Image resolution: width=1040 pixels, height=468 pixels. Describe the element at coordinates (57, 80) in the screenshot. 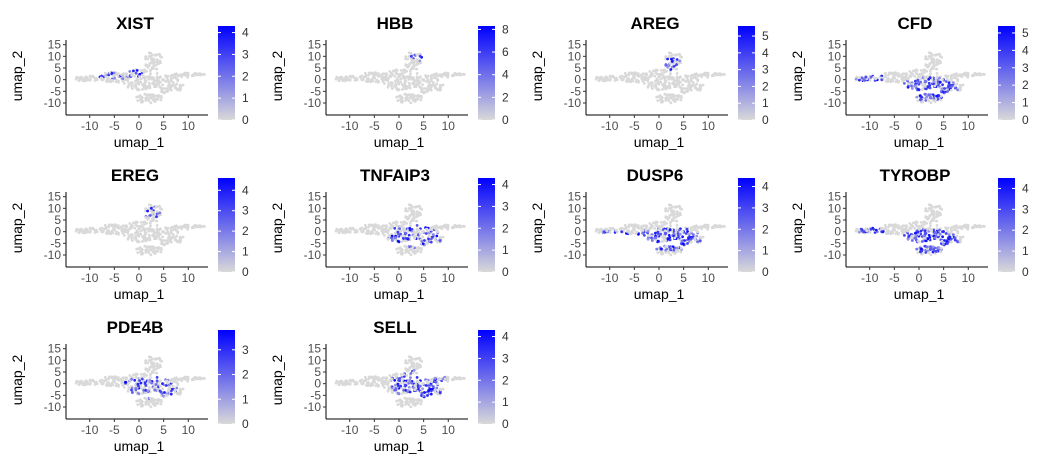

I see `y-tick-label: 0` at that location.